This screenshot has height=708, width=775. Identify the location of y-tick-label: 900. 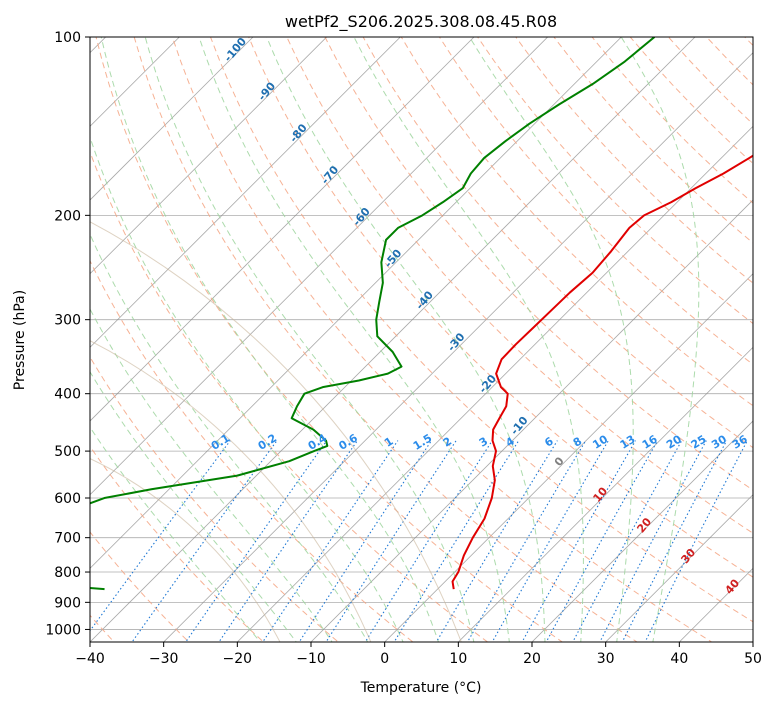
(67, 603).